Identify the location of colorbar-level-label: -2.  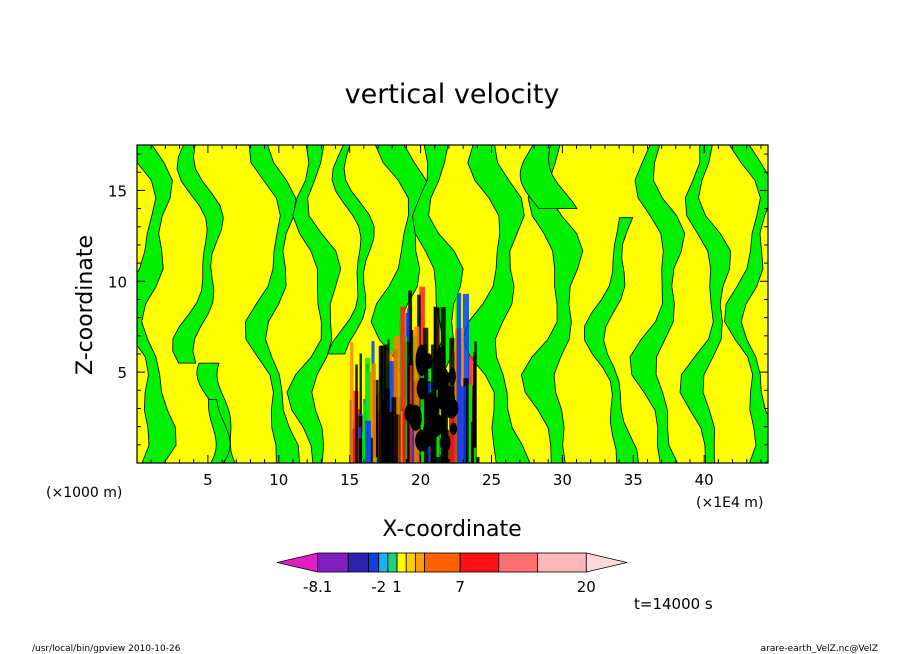
(378, 587).